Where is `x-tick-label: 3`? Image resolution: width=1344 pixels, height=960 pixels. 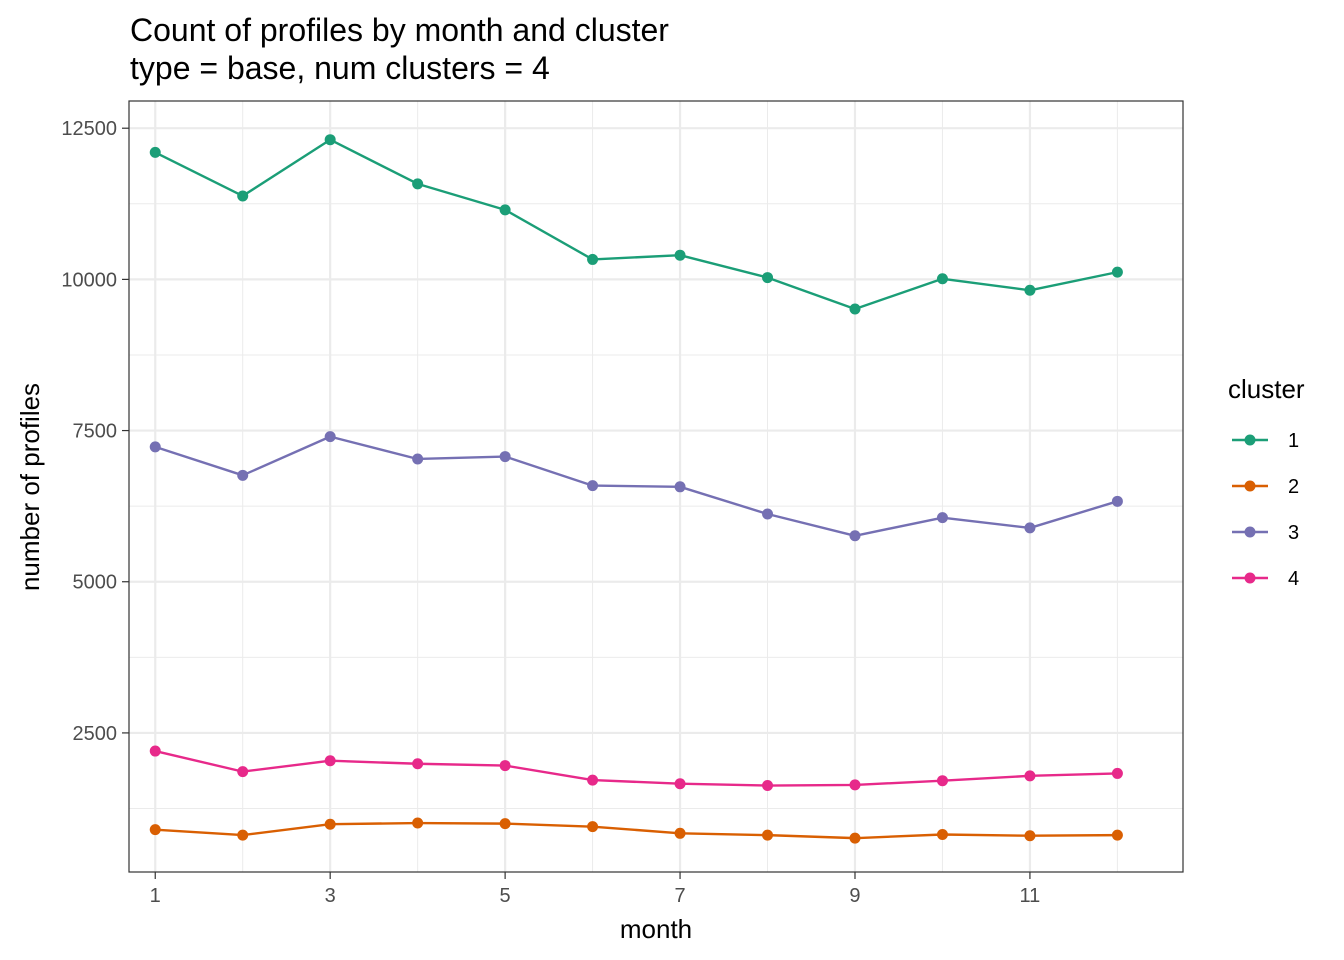 x-tick-label: 3 is located at coordinates (330, 896).